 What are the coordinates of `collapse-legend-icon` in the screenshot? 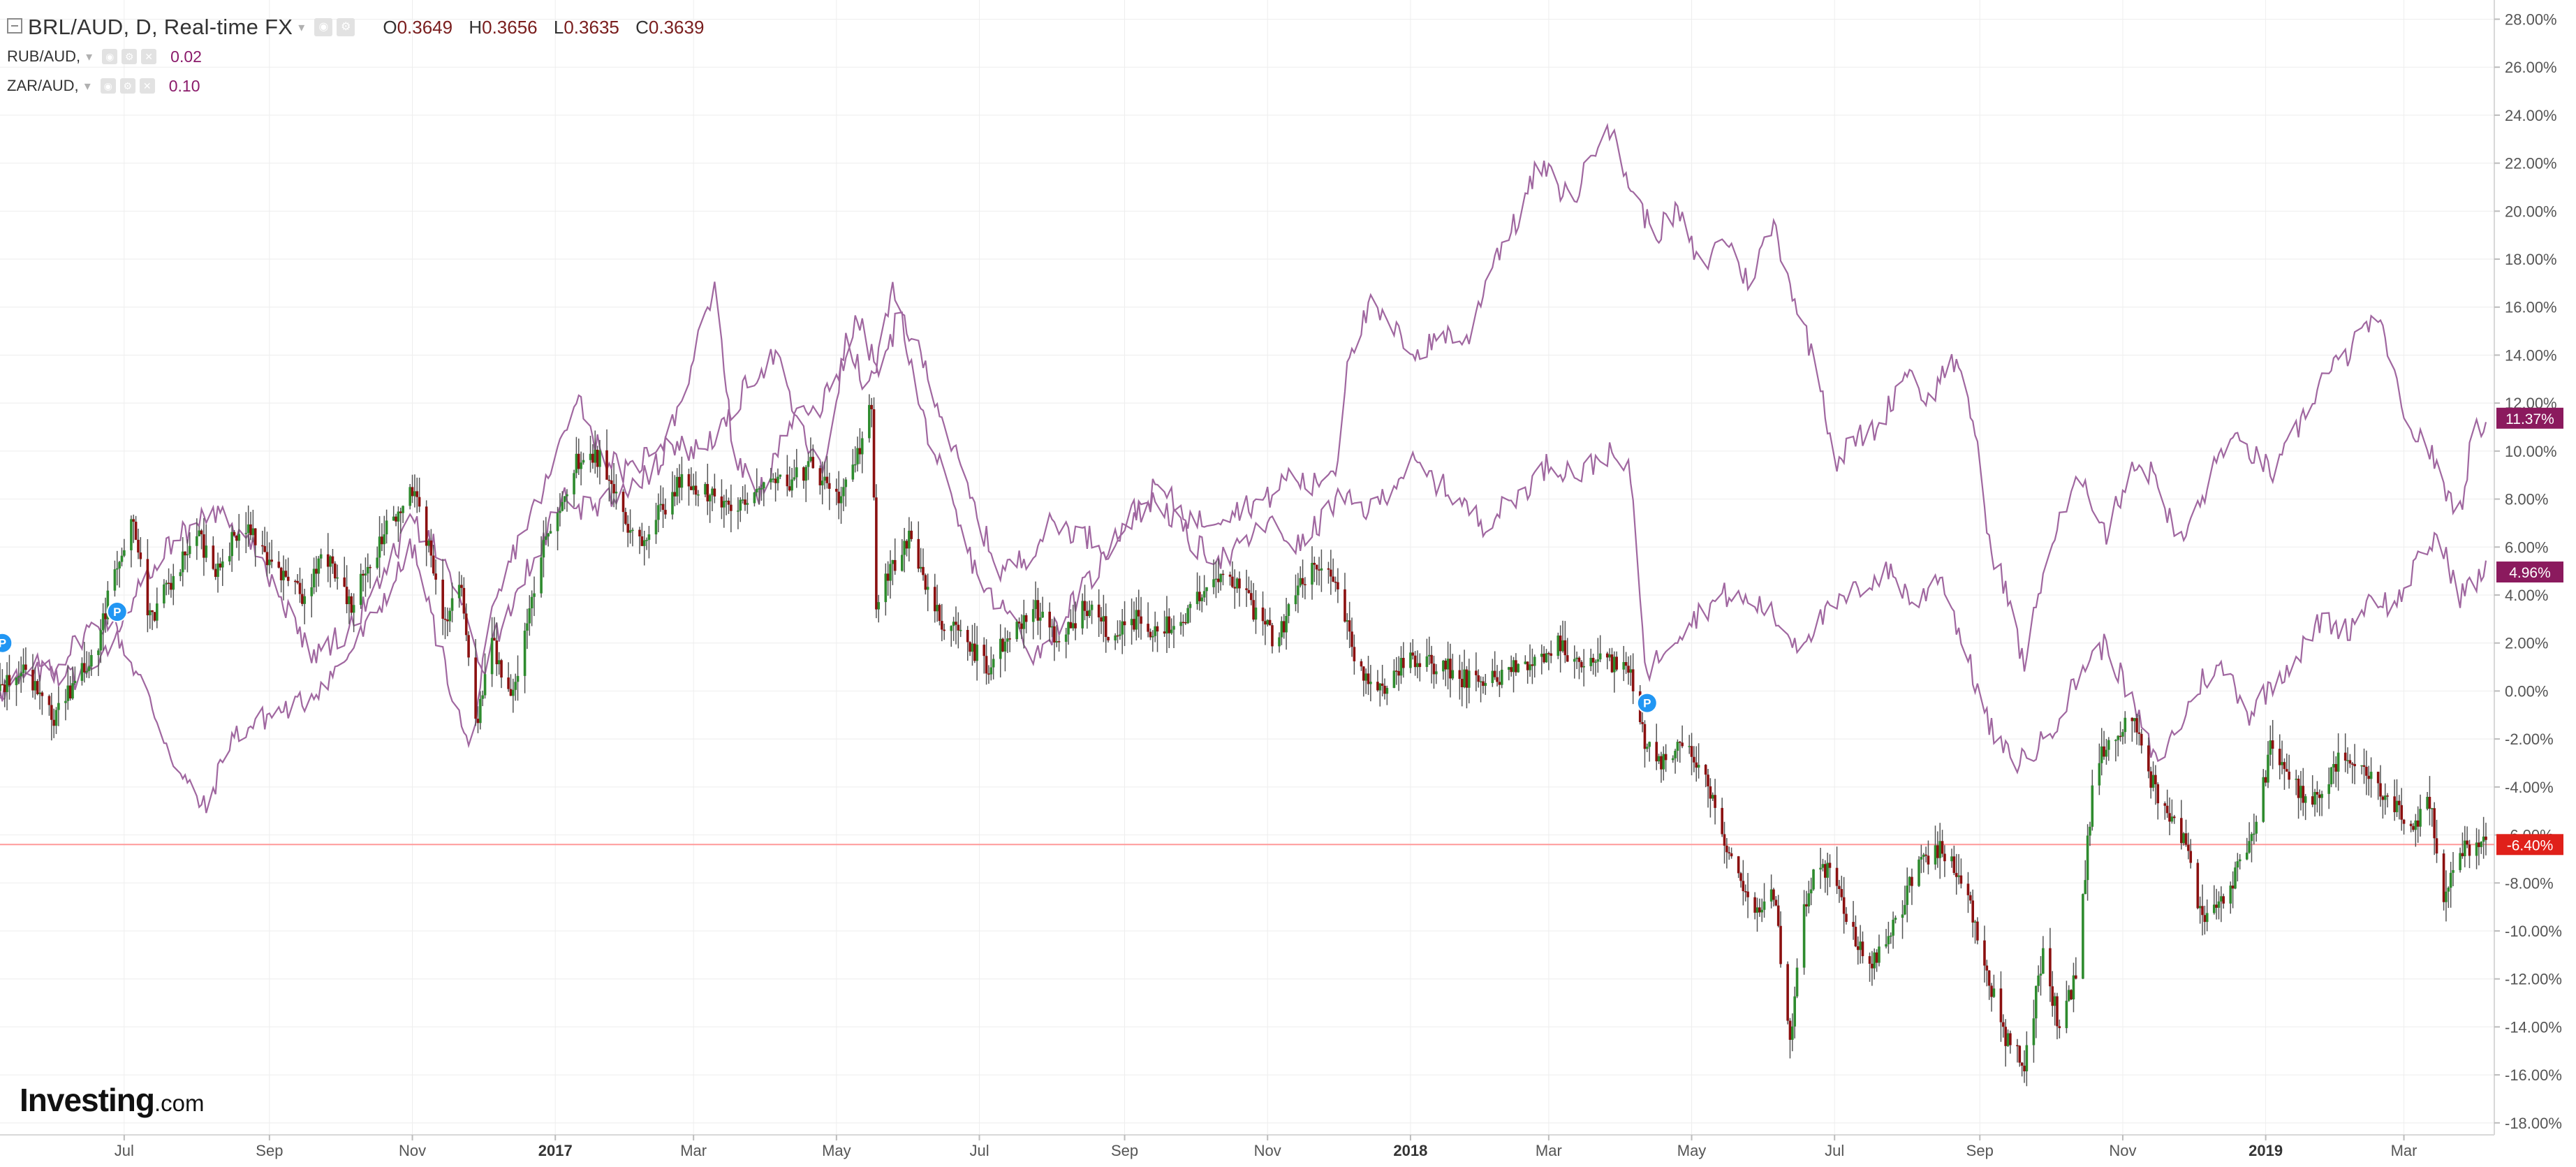 It's located at (14, 26).